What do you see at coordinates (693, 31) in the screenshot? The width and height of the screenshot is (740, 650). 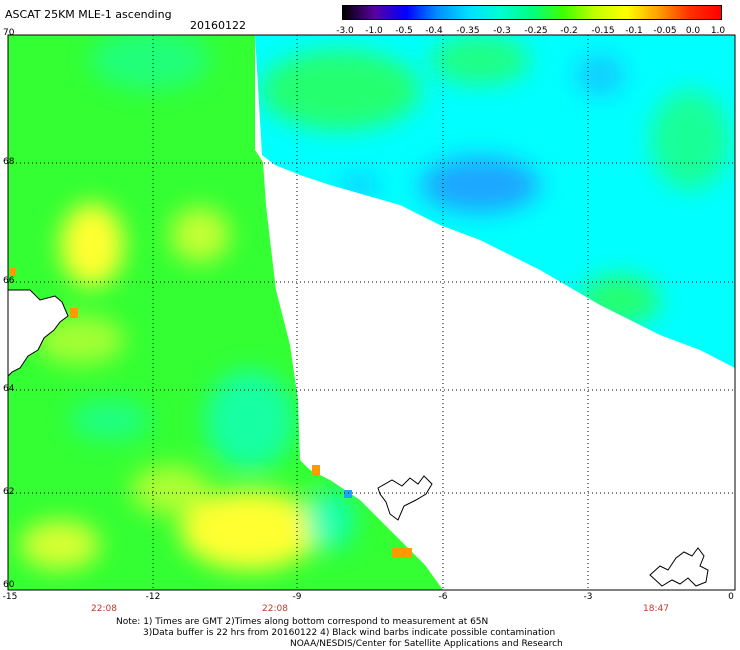 I see `color-scale-label: 0.0` at bounding box center [693, 31].